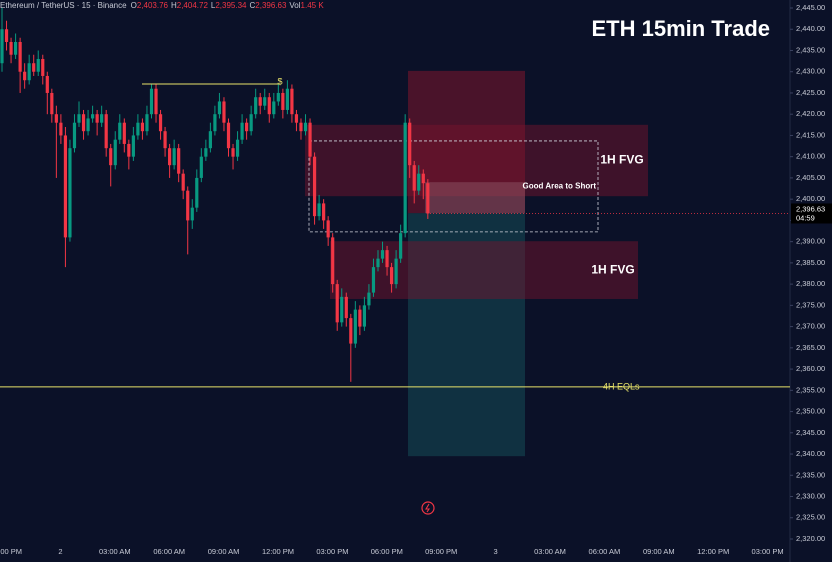 The height and width of the screenshot is (562, 832). What do you see at coordinates (810, 432) in the screenshot?
I see `y-tick-label: 2,345.00` at bounding box center [810, 432].